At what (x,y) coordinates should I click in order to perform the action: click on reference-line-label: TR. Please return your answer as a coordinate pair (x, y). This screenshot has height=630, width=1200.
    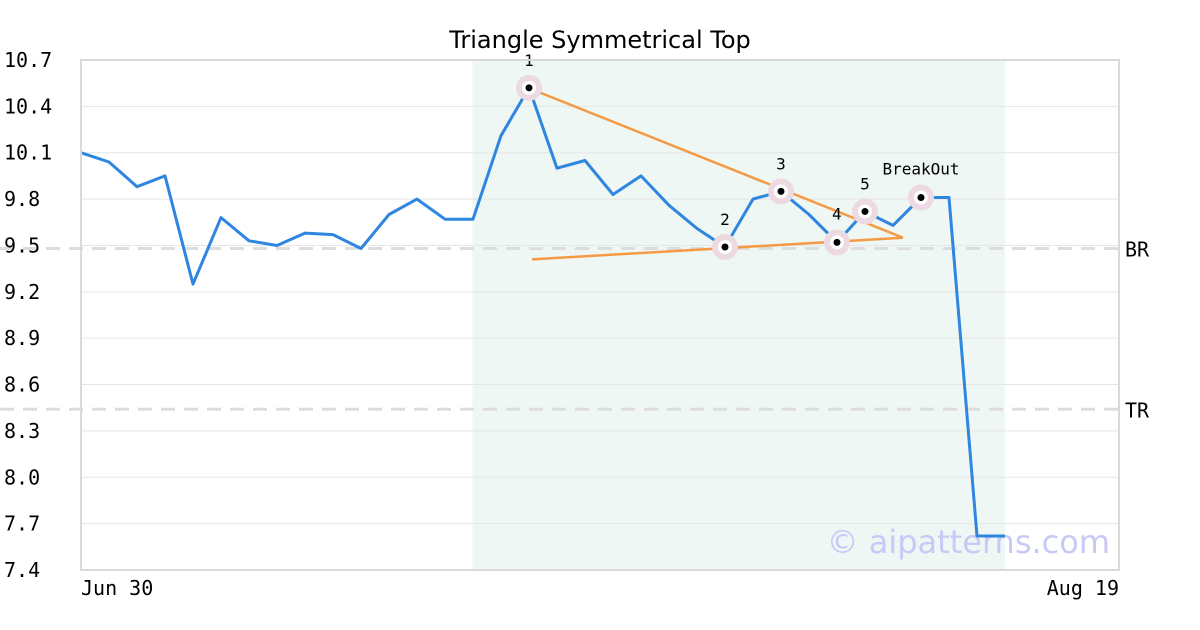
    Looking at the image, I should click on (1137, 410).